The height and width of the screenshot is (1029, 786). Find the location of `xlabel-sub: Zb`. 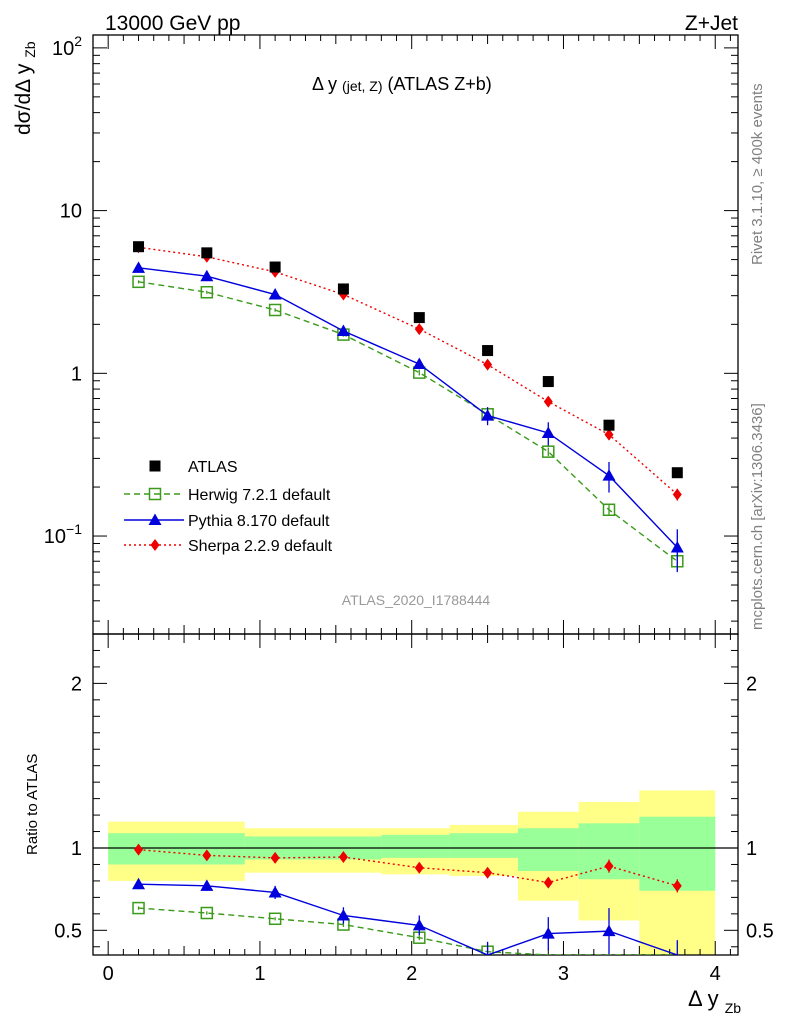

xlabel-sub: Zb is located at coordinates (733, 1008).